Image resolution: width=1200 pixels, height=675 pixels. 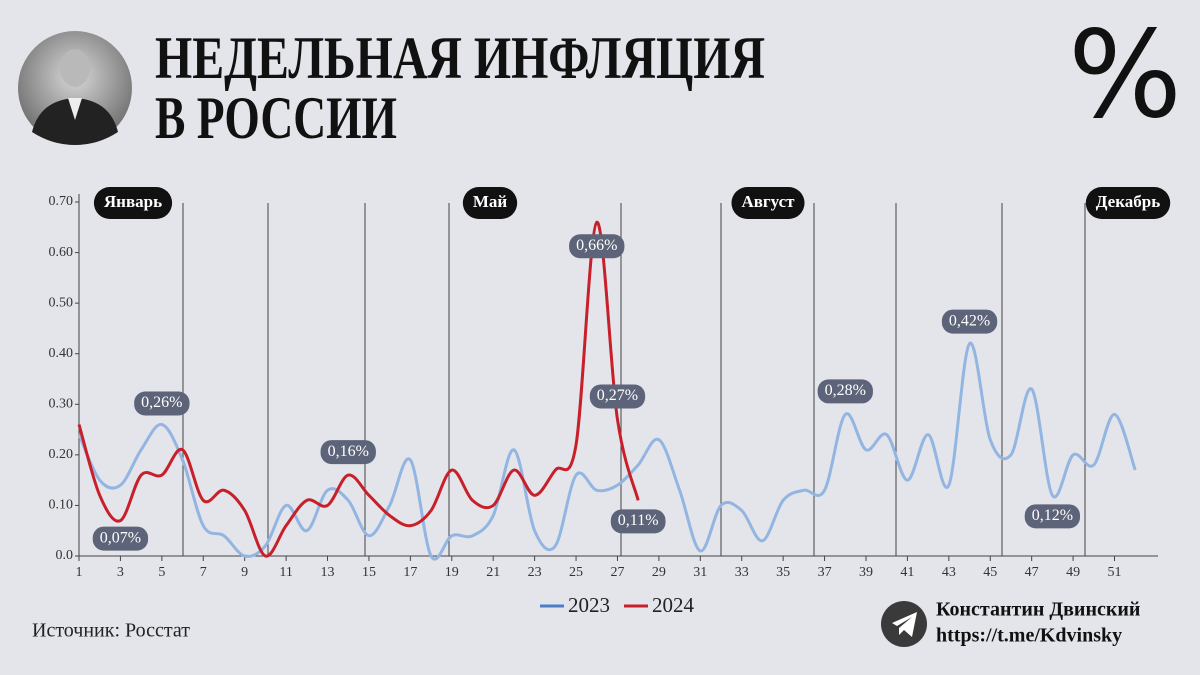 What do you see at coordinates (410, 572) in the screenshot?
I see `x-tick-label: 17` at bounding box center [410, 572].